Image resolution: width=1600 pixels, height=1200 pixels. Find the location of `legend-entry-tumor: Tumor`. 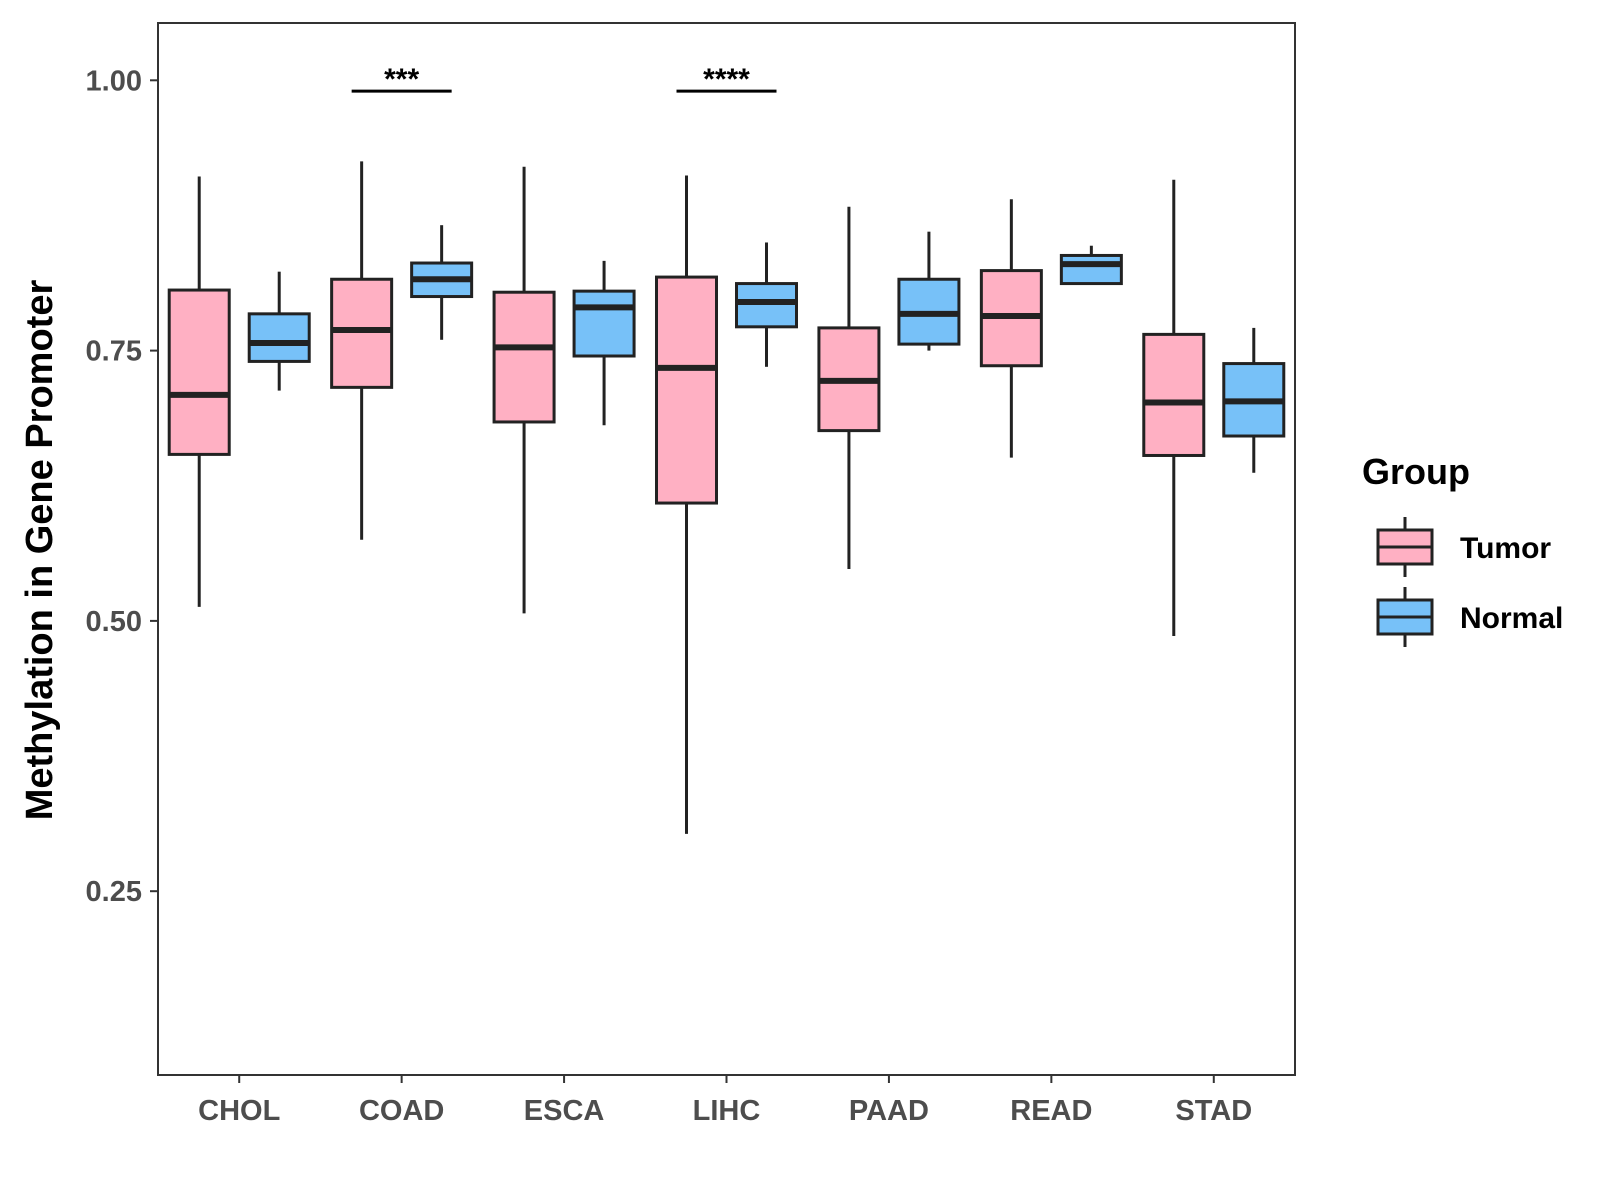

legend-entry-tumor: Tumor is located at coordinates (1463, 547).